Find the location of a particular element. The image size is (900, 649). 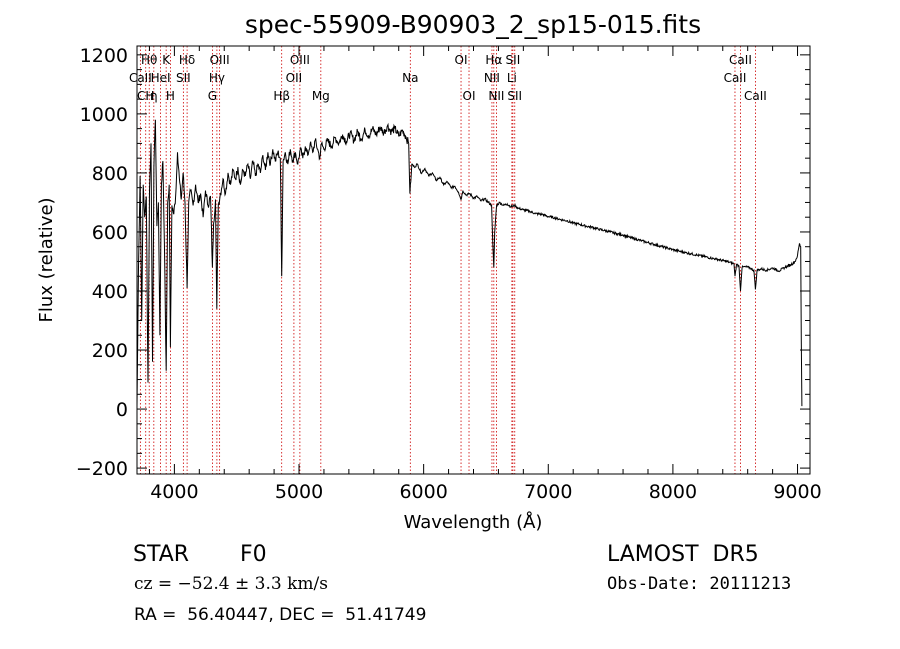

y-tick-label: 1000 is located at coordinates (104, 115).